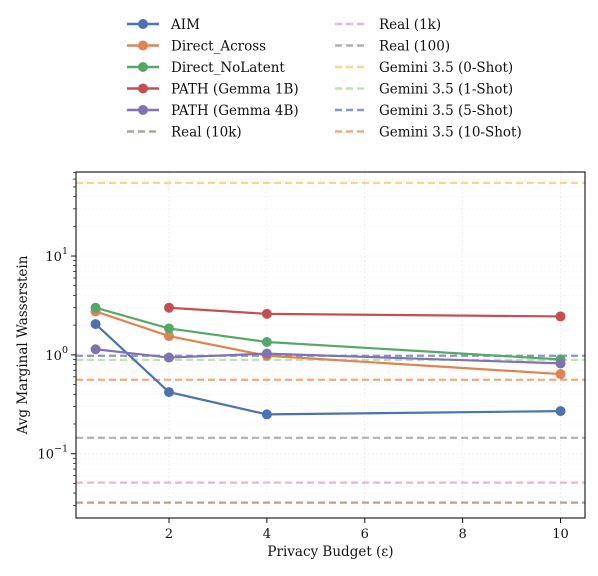  I want to click on series-line-path-gemma-4b, so click(328, 356).